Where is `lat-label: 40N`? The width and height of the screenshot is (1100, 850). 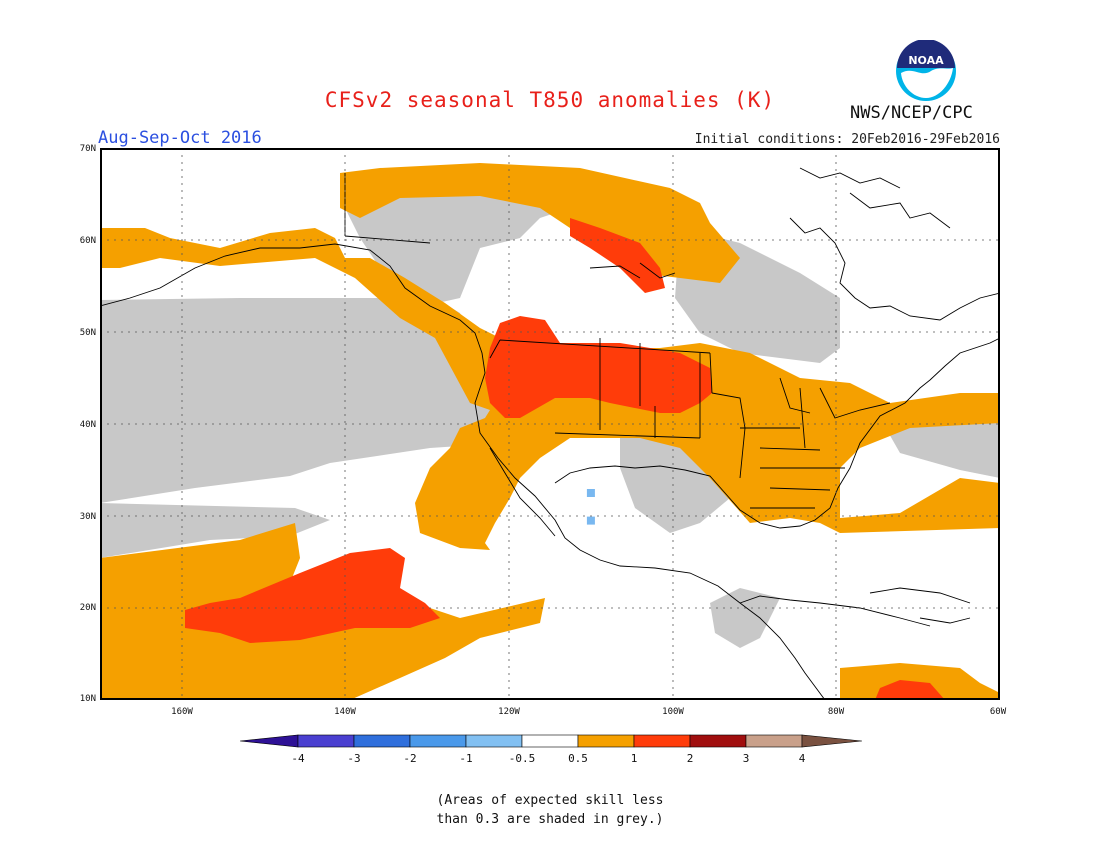 lat-label: 40N is located at coordinates (87, 425).